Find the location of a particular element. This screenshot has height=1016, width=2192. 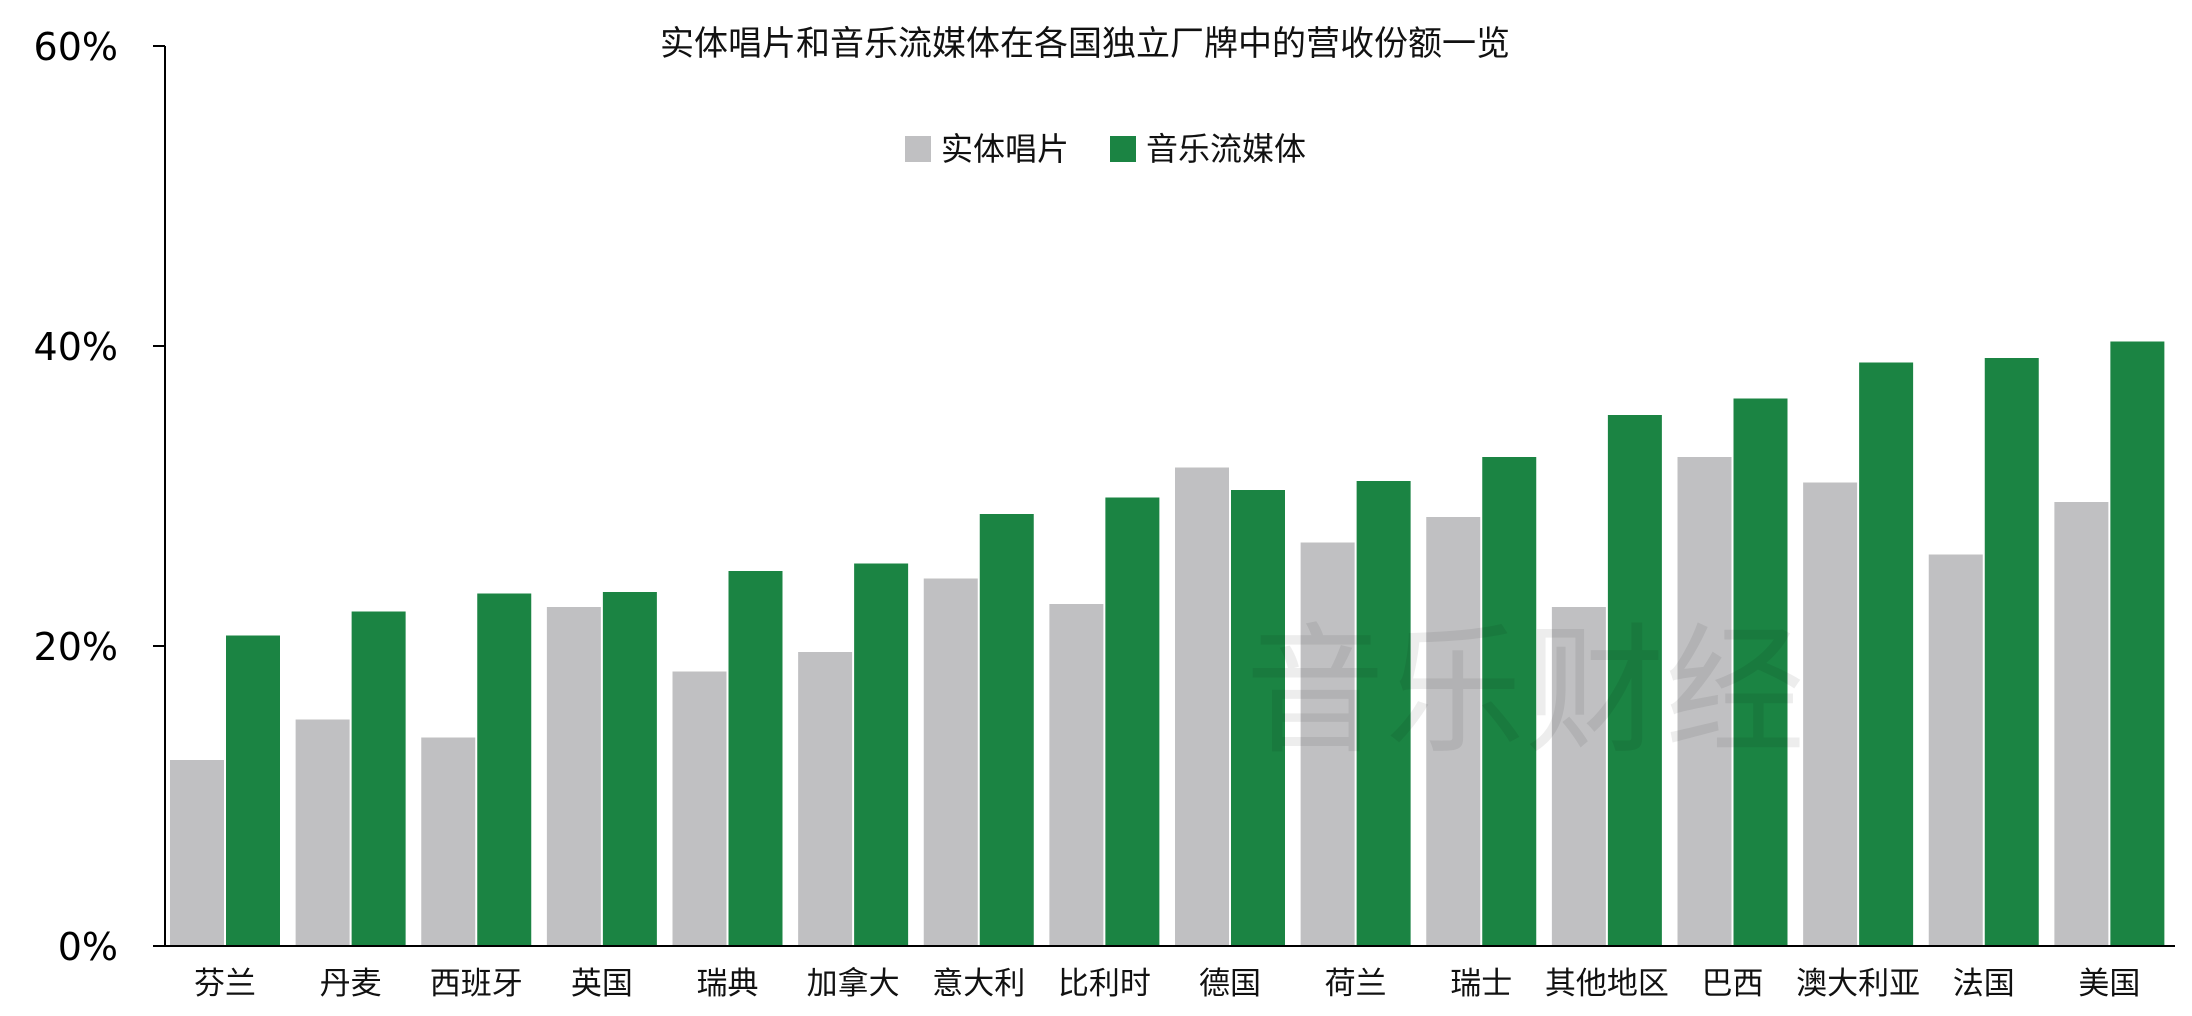

x-tick-label: 巴西 is located at coordinates (1733, 984).